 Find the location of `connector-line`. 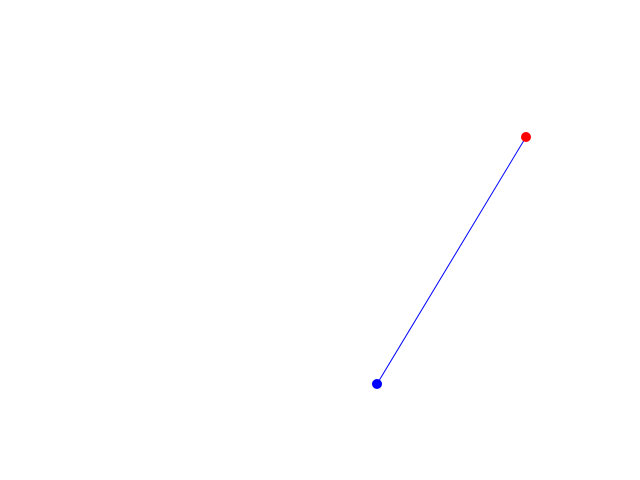

connector-line is located at coordinates (451, 260).